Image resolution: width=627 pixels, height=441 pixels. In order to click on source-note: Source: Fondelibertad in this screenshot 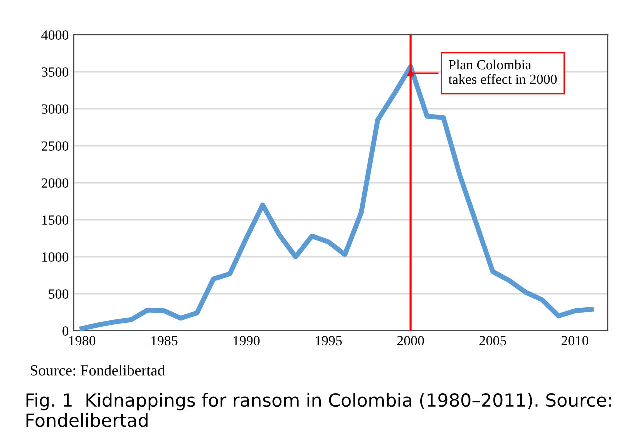, I will do `click(98, 370)`.